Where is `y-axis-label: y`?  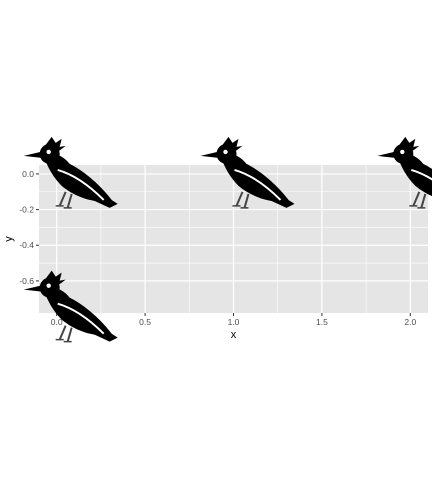
y-axis-label: y is located at coordinates (9, 239).